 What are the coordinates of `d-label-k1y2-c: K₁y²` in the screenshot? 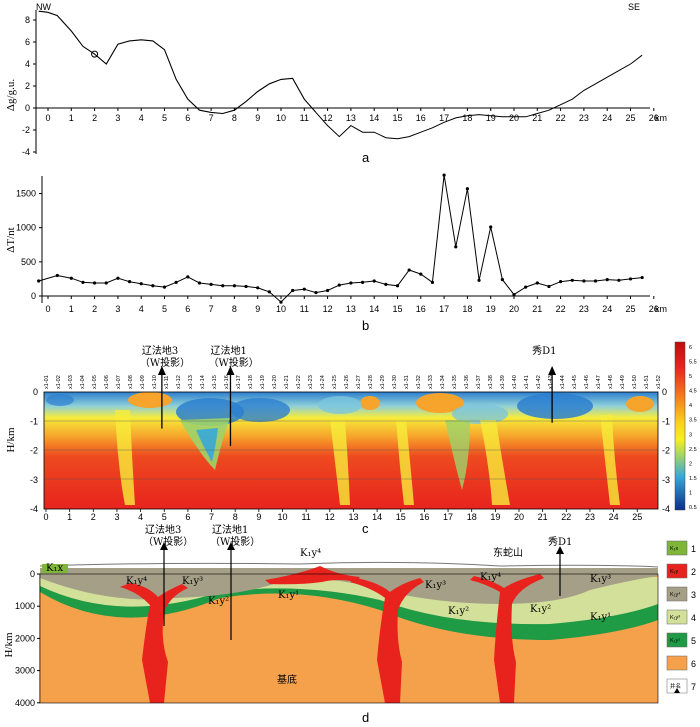 It's located at (540, 609).